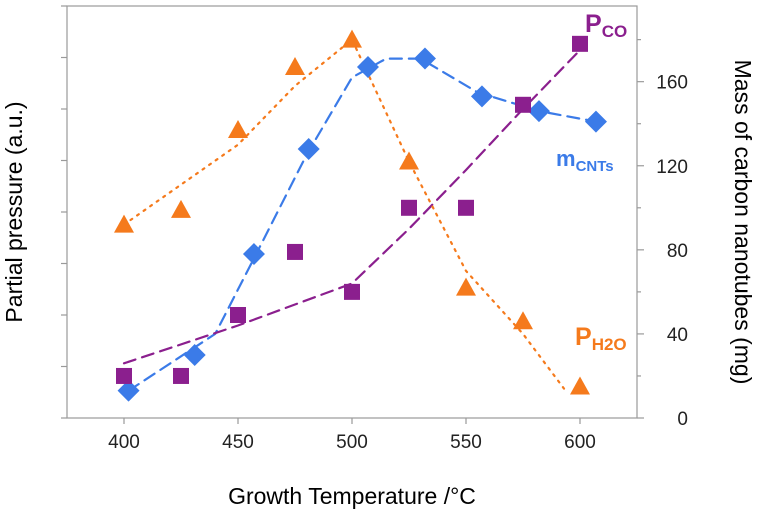 This screenshot has height=512, width=757. What do you see at coordinates (466, 442) in the screenshot?
I see `x-tick-label: 550` at bounding box center [466, 442].